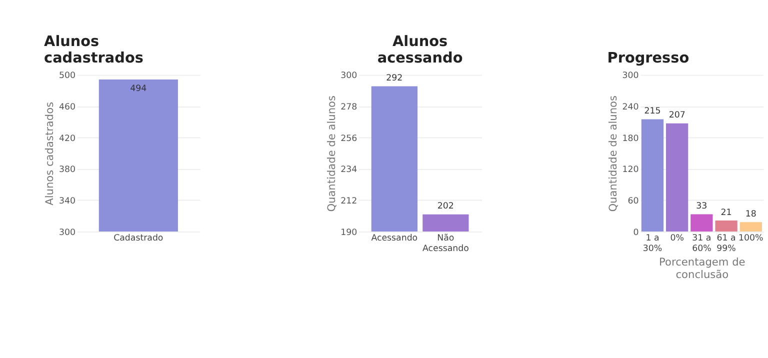  What do you see at coordinates (50, 154) in the screenshot?
I see `y-axis-title: Alunos cadastrados` at bounding box center [50, 154].